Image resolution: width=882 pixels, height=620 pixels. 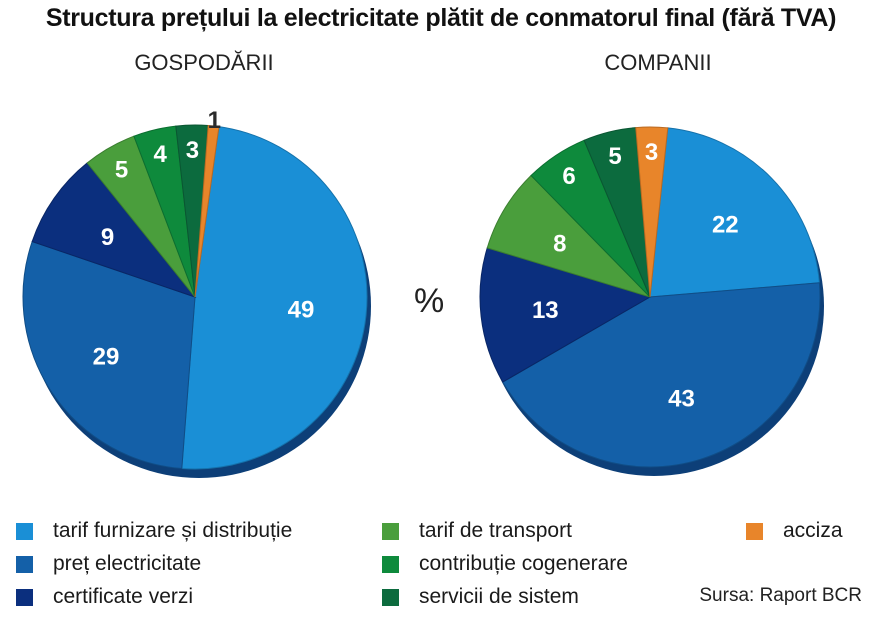 I want to click on legend-item-contributie-cogenerare: contribuție cogenerare, so click(x=505, y=564).